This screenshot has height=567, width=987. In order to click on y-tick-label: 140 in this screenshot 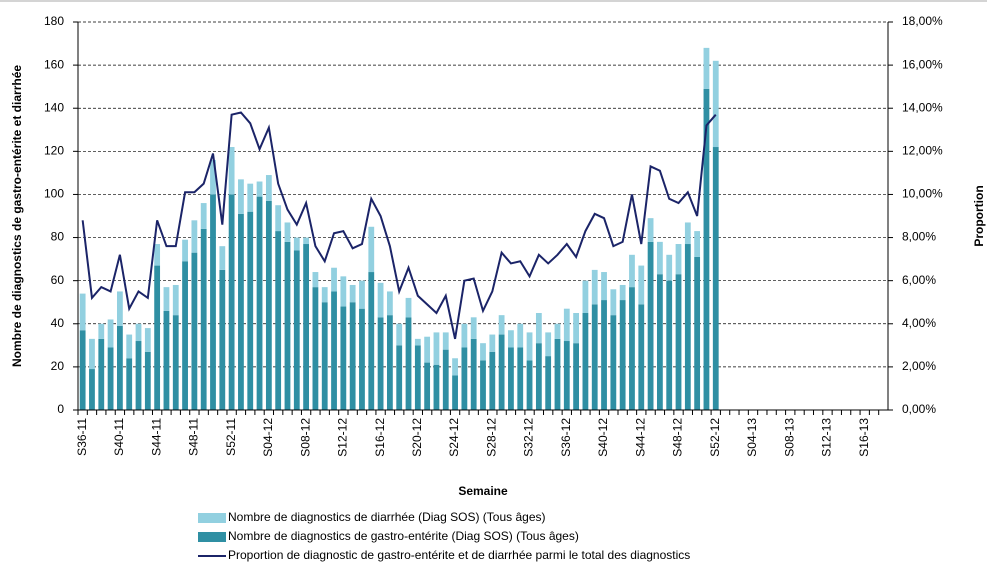, I will do `click(54, 107)`.